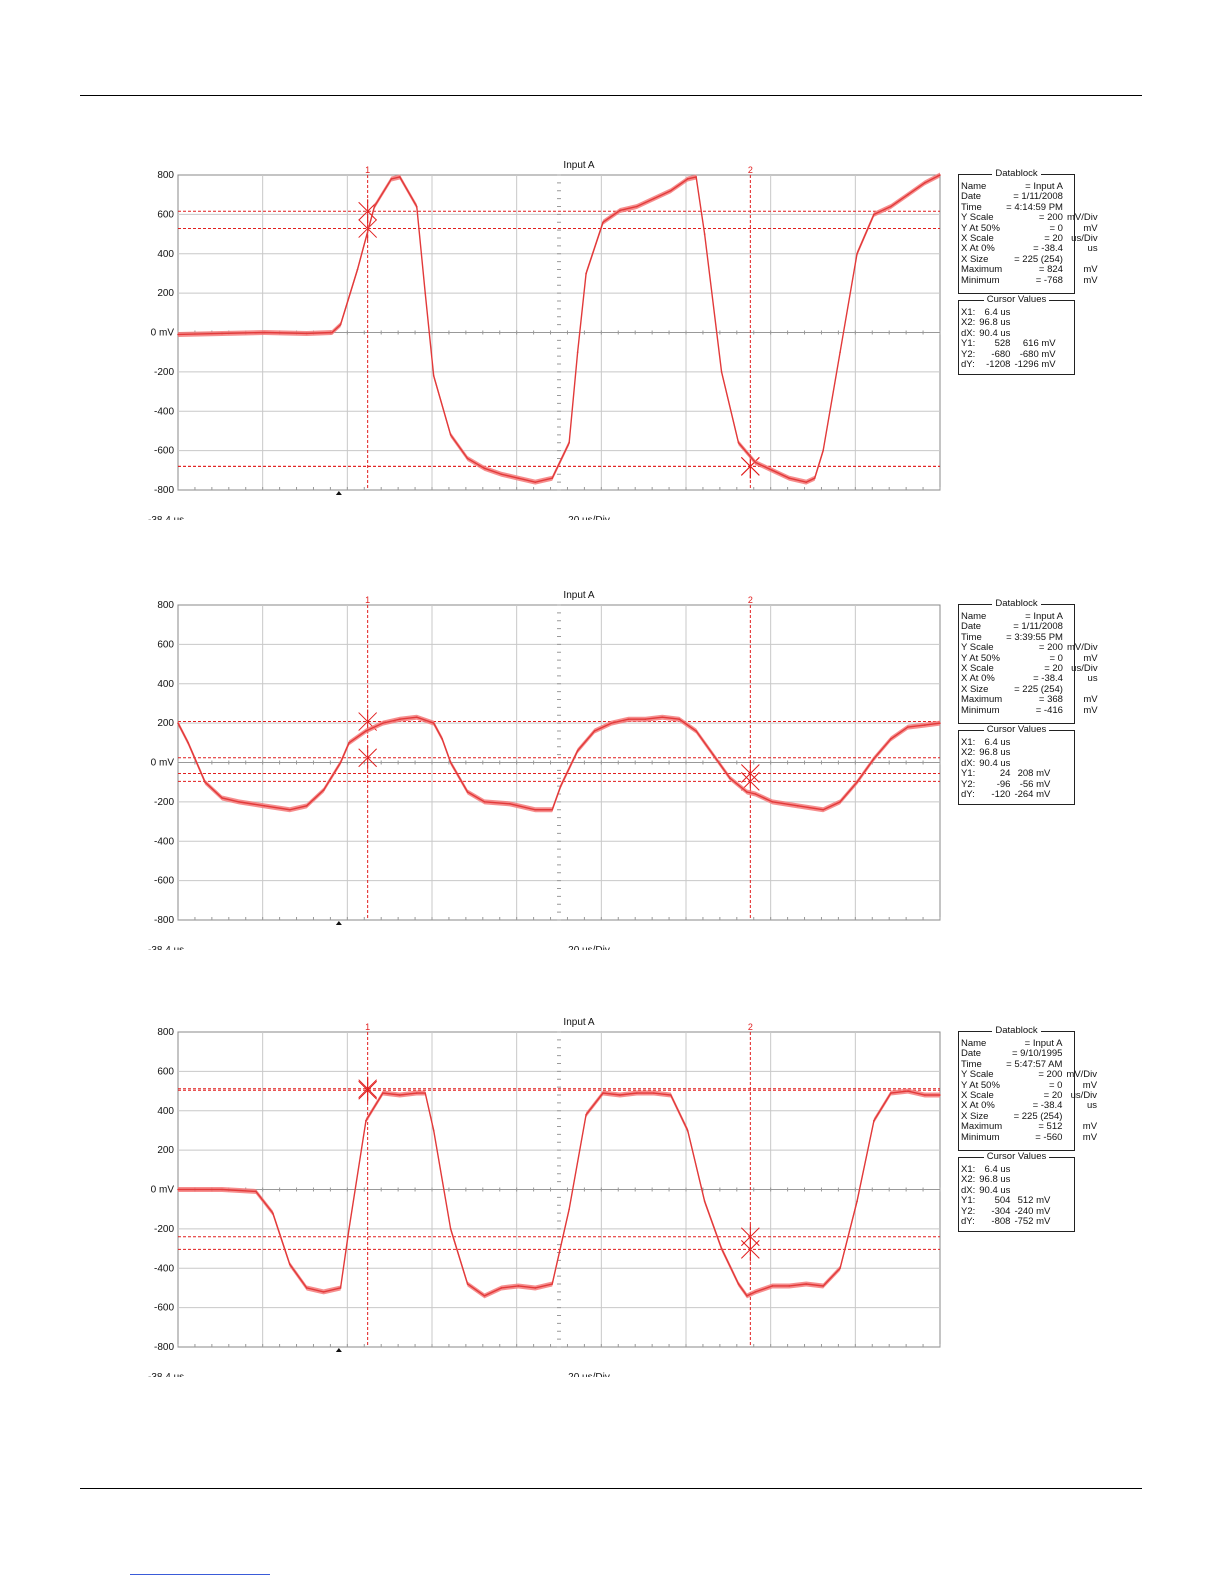  What do you see at coordinates (1016, 299) in the screenshot?
I see `cursor-values-title: Cursor Values` at bounding box center [1016, 299].